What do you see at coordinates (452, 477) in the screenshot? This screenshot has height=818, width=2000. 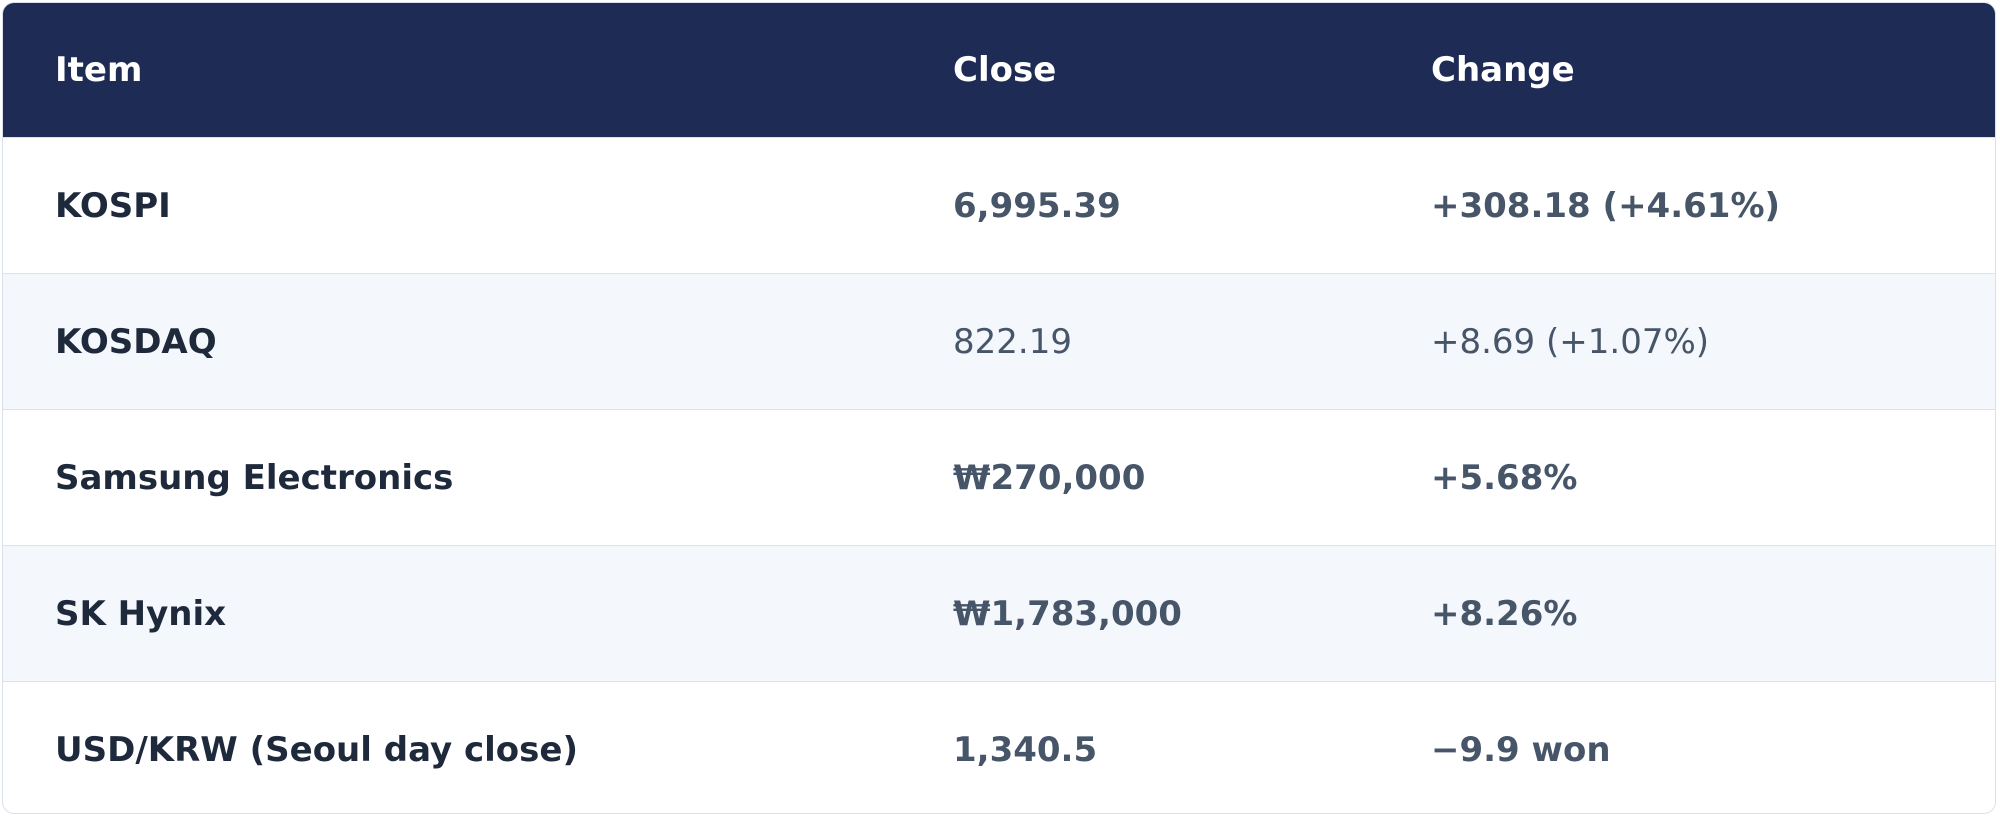 I see `item-cell: Samsung Electronics` at bounding box center [452, 477].